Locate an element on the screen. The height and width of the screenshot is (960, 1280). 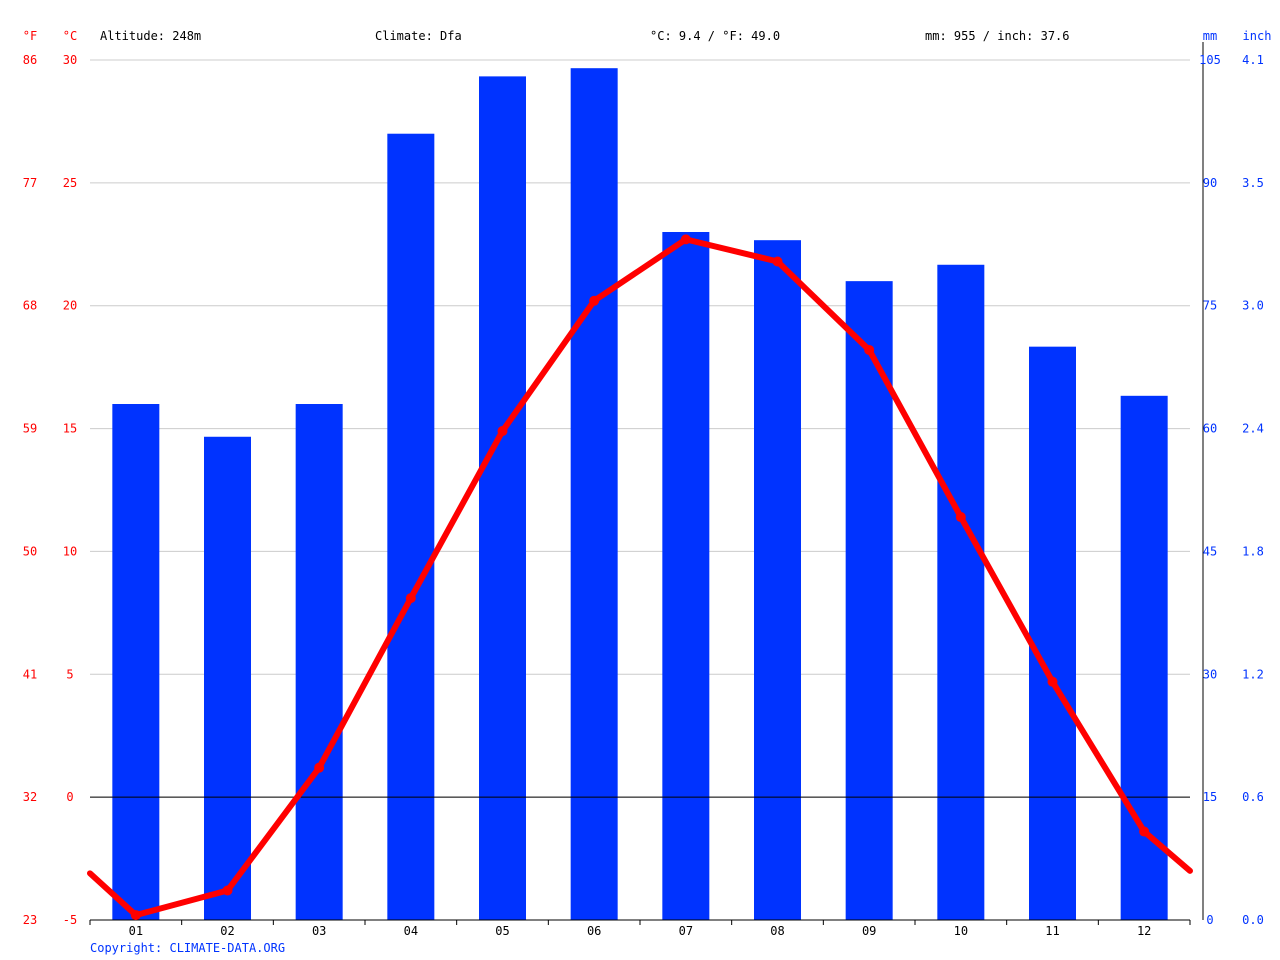
y-tick-label-f: 68 is located at coordinates (30, 306).